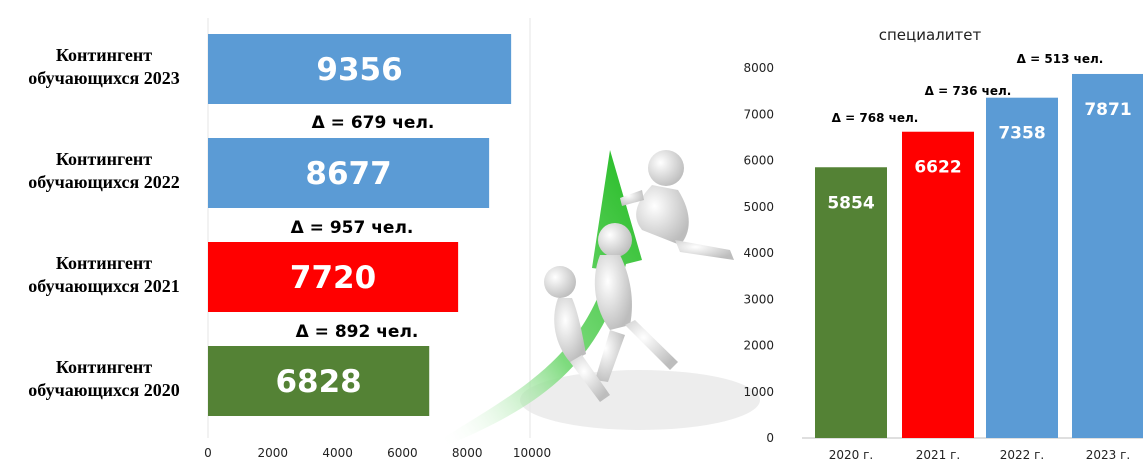 Image resolution: width=1143 pixels, height=462 pixels. What do you see at coordinates (337, 453) in the screenshot?
I see `x-tick-label: 4000` at bounding box center [337, 453].